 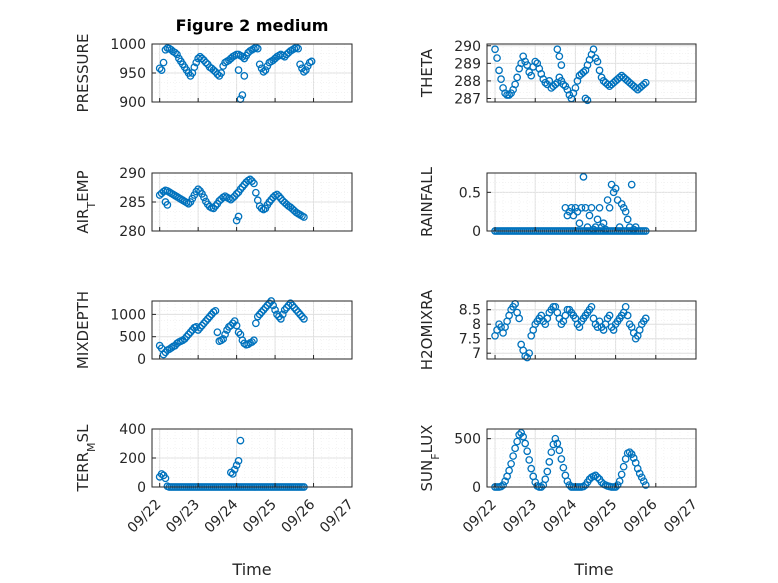 What do you see at coordinates (132, 174) in the screenshot?
I see `y-tick-label: 290` at bounding box center [132, 174].